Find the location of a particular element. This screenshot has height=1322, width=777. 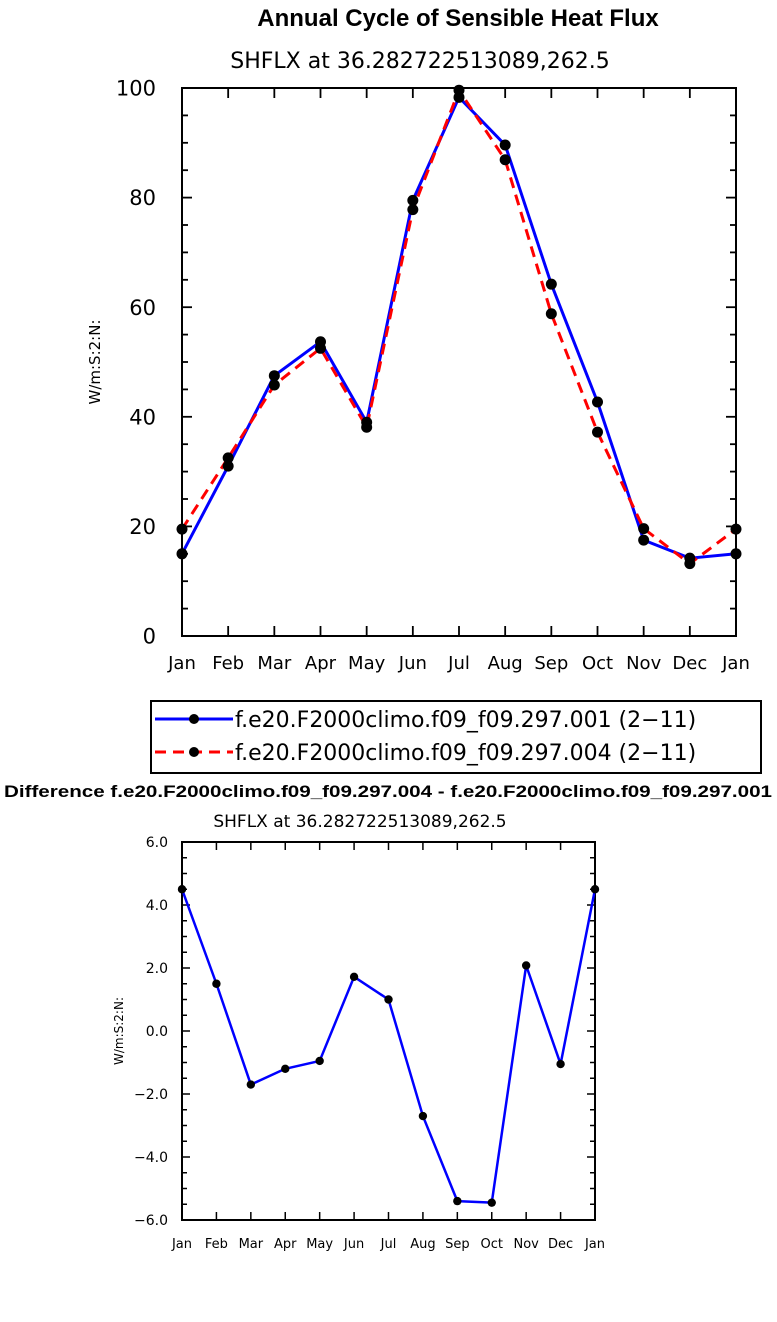

y-tick-label: 6.0 is located at coordinates (157, 843).